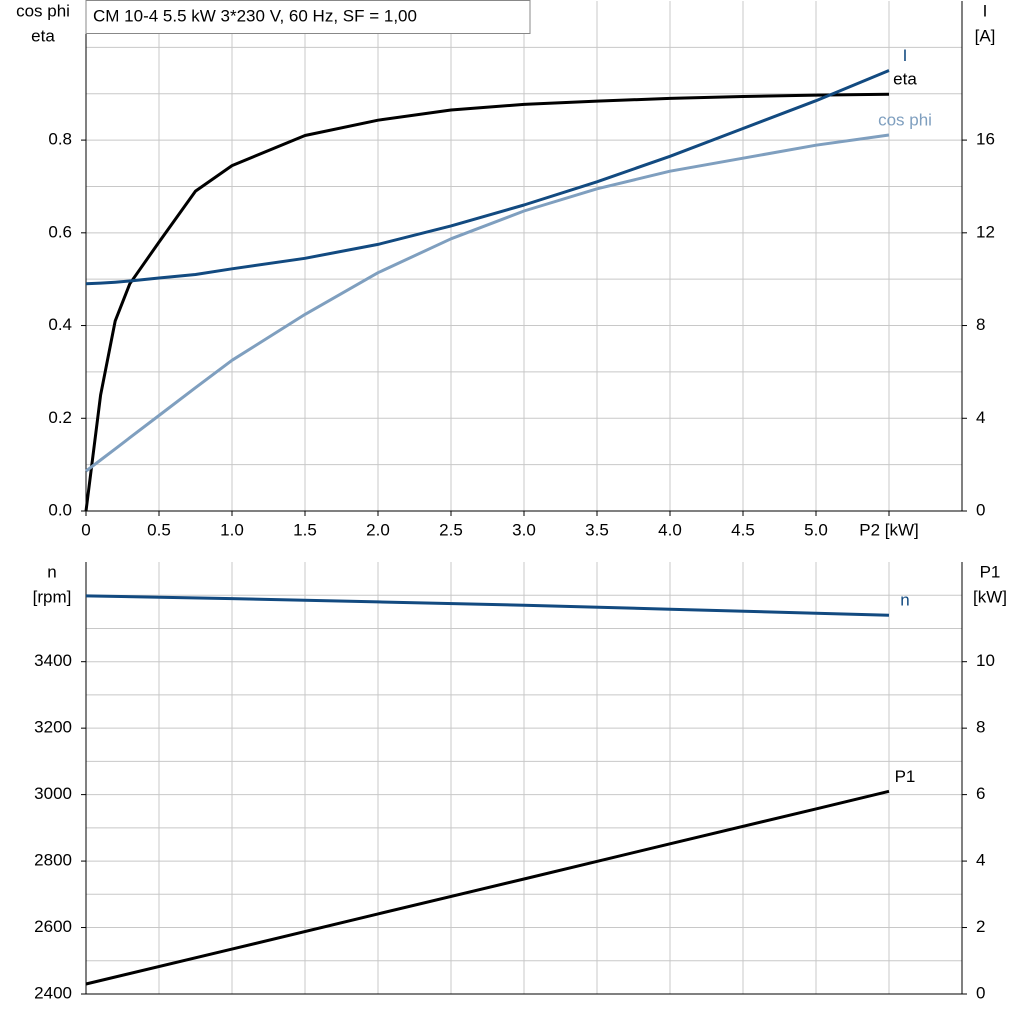  I want to click on series-label: cos phi, so click(905, 119).